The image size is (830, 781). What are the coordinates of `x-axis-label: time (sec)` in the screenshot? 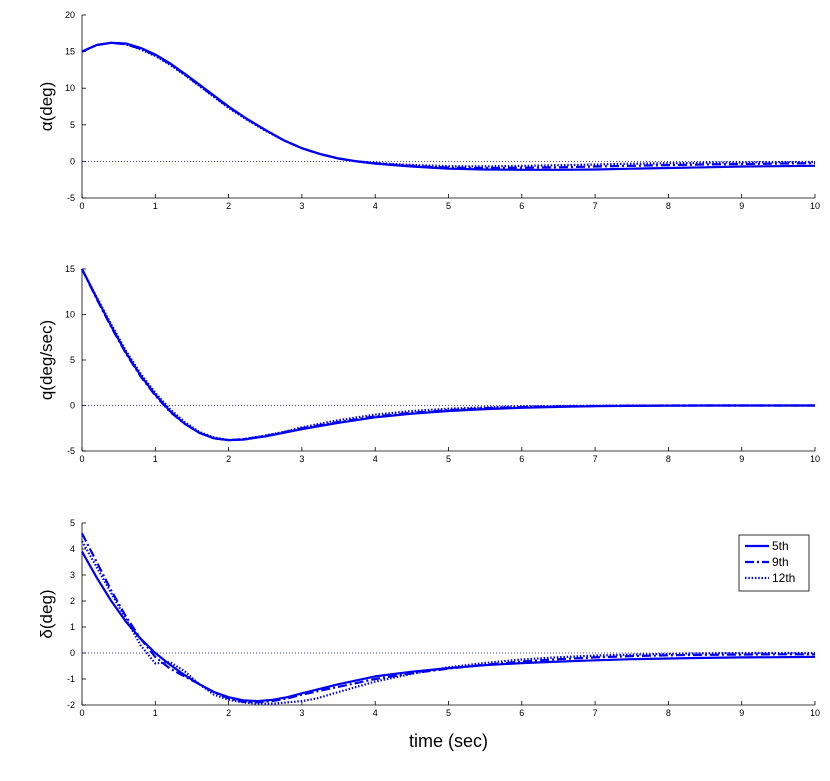 It's located at (448, 741).